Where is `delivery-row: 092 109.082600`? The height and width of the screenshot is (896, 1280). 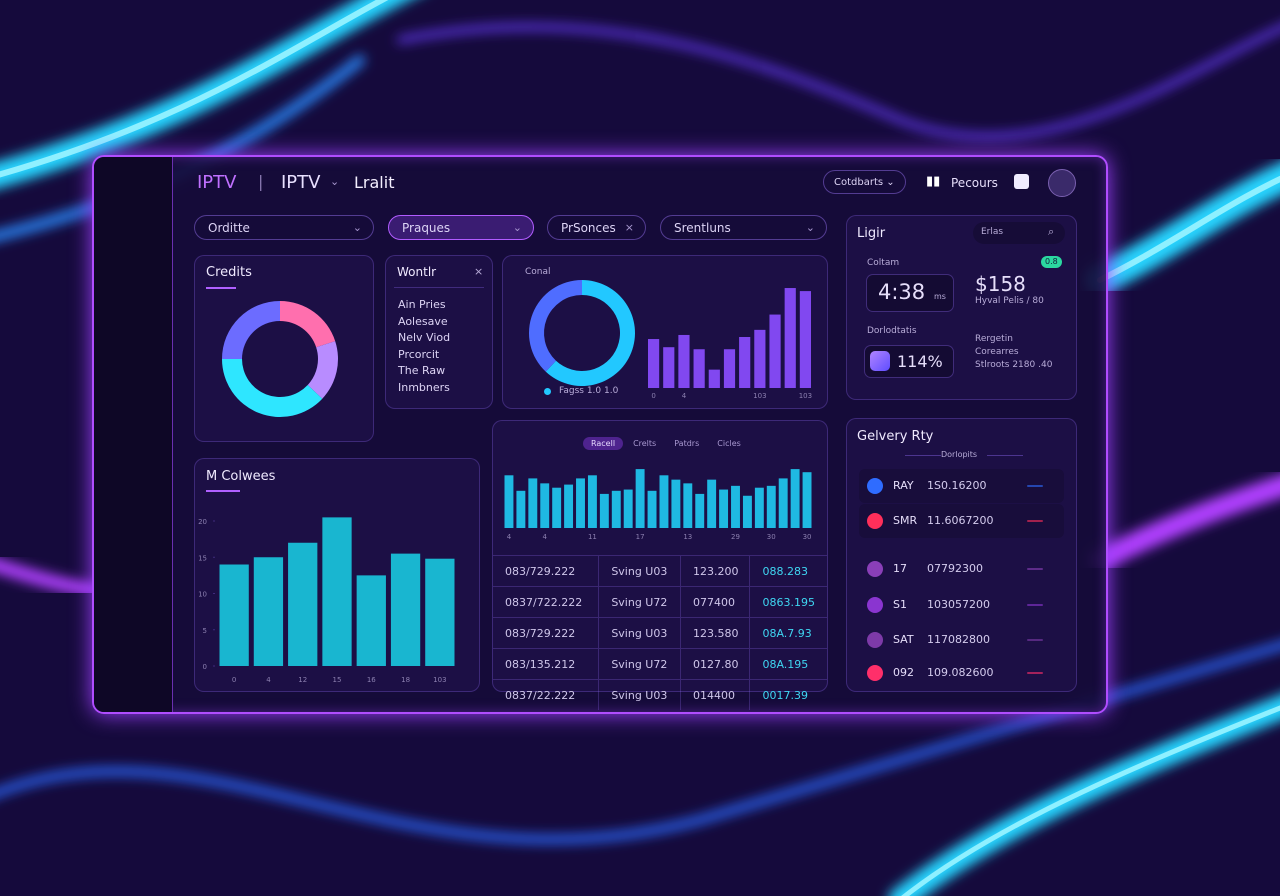
delivery-row: 092 109.082600 is located at coordinates (961, 673).